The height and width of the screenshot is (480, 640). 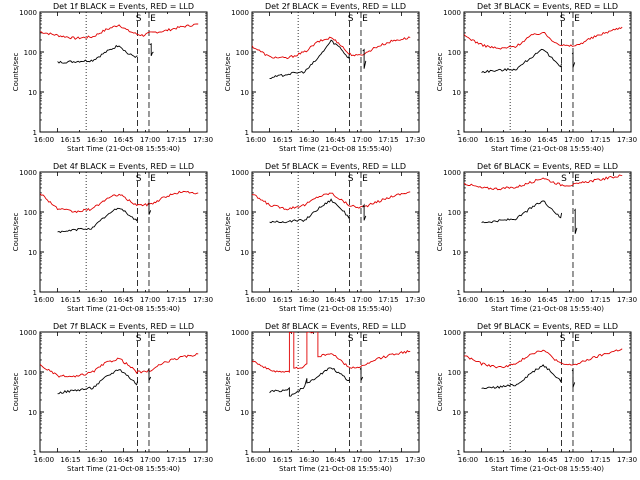 What do you see at coordinates (335, 166) in the screenshot?
I see `panel-title: Det 5f BLACK = Events, RED = LLD` at bounding box center [335, 166].